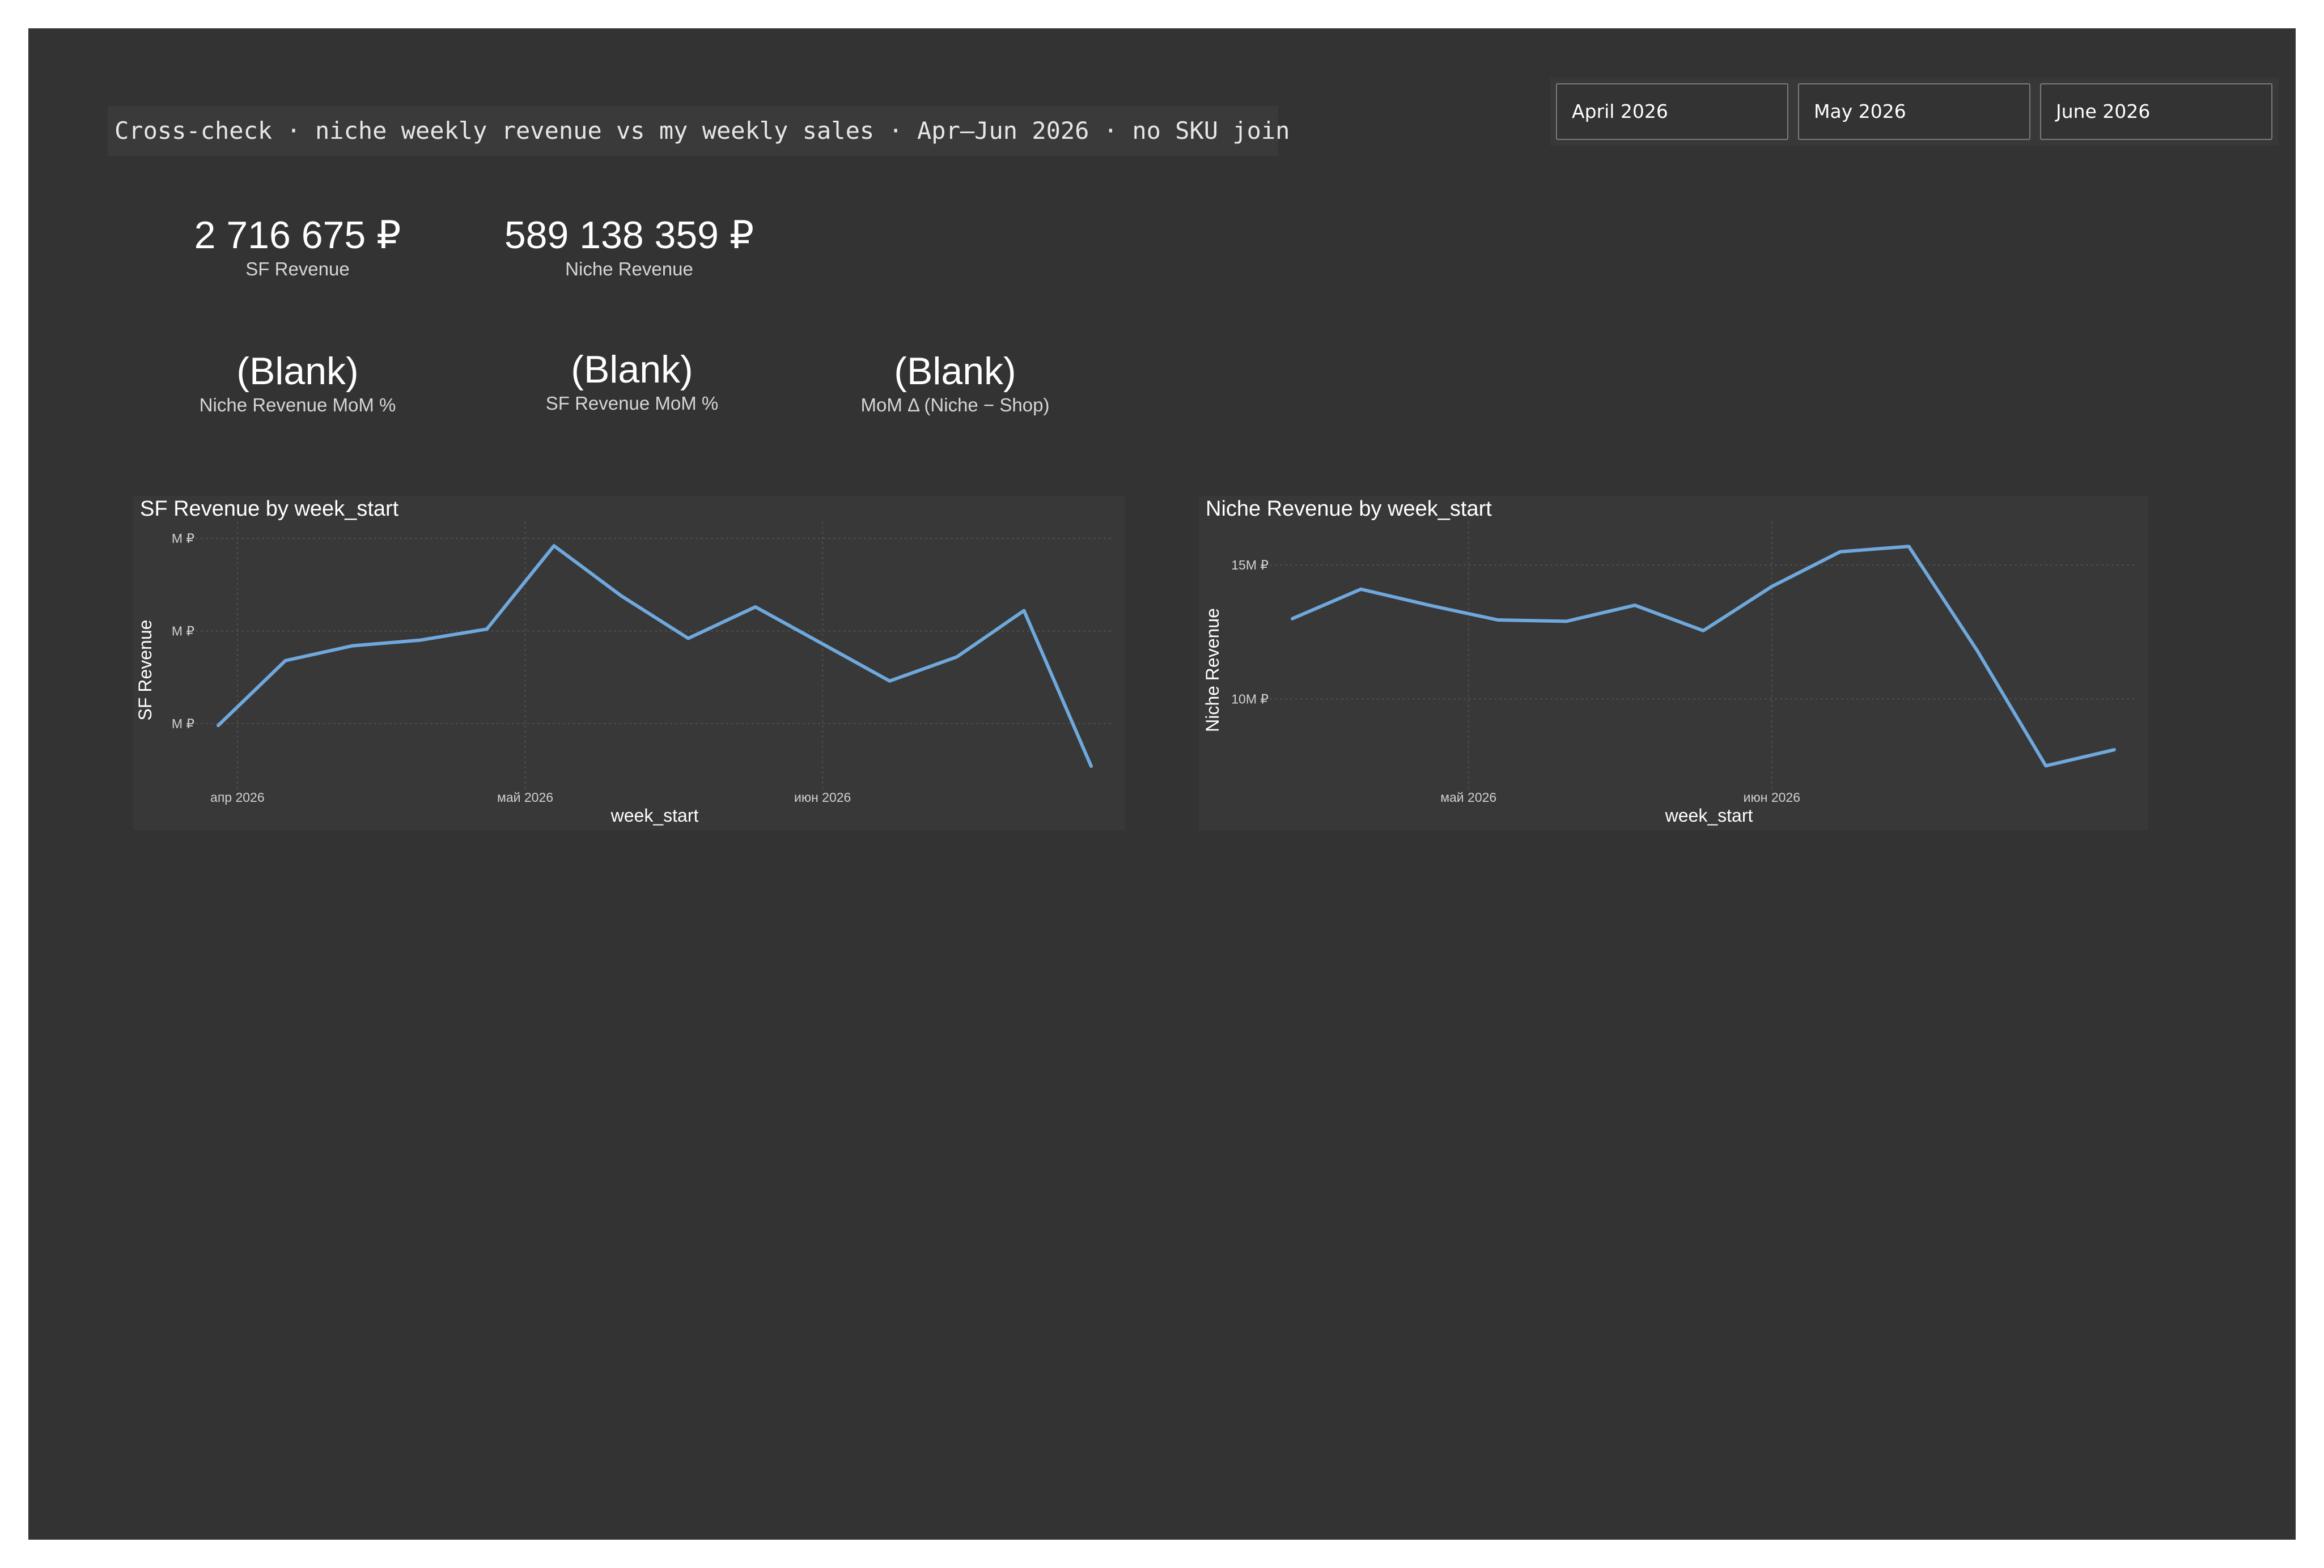 This screenshot has width=2324, height=1568. What do you see at coordinates (1250, 698) in the screenshot?
I see `y-tick-label: 10M ₽` at bounding box center [1250, 698].